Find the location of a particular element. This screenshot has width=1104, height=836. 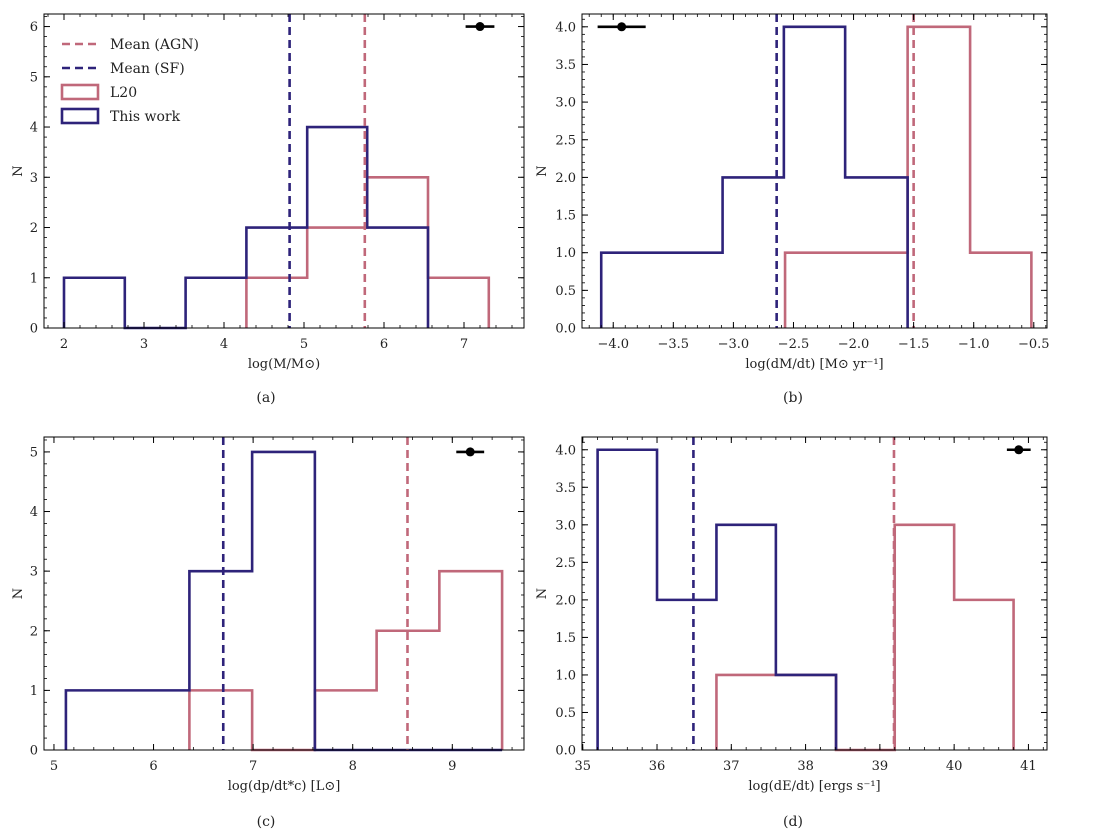

x-axis-label: log(dp/dt*c) [L⊙] is located at coordinates (284, 786).